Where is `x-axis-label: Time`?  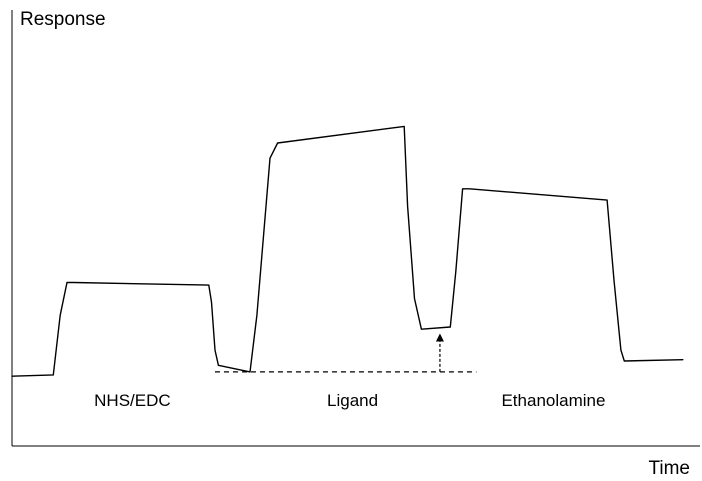 x-axis-label: Time is located at coordinates (669, 468).